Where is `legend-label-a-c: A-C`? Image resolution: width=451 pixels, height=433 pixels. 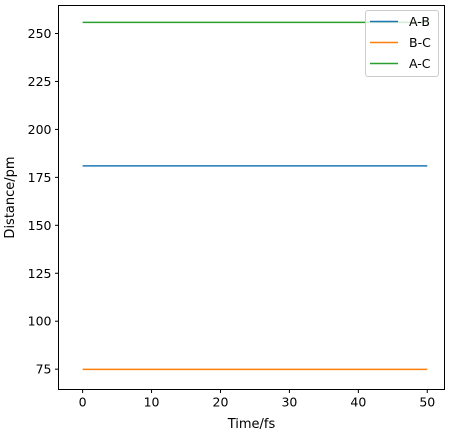
legend-label-a-c: A-C is located at coordinates (420, 63).